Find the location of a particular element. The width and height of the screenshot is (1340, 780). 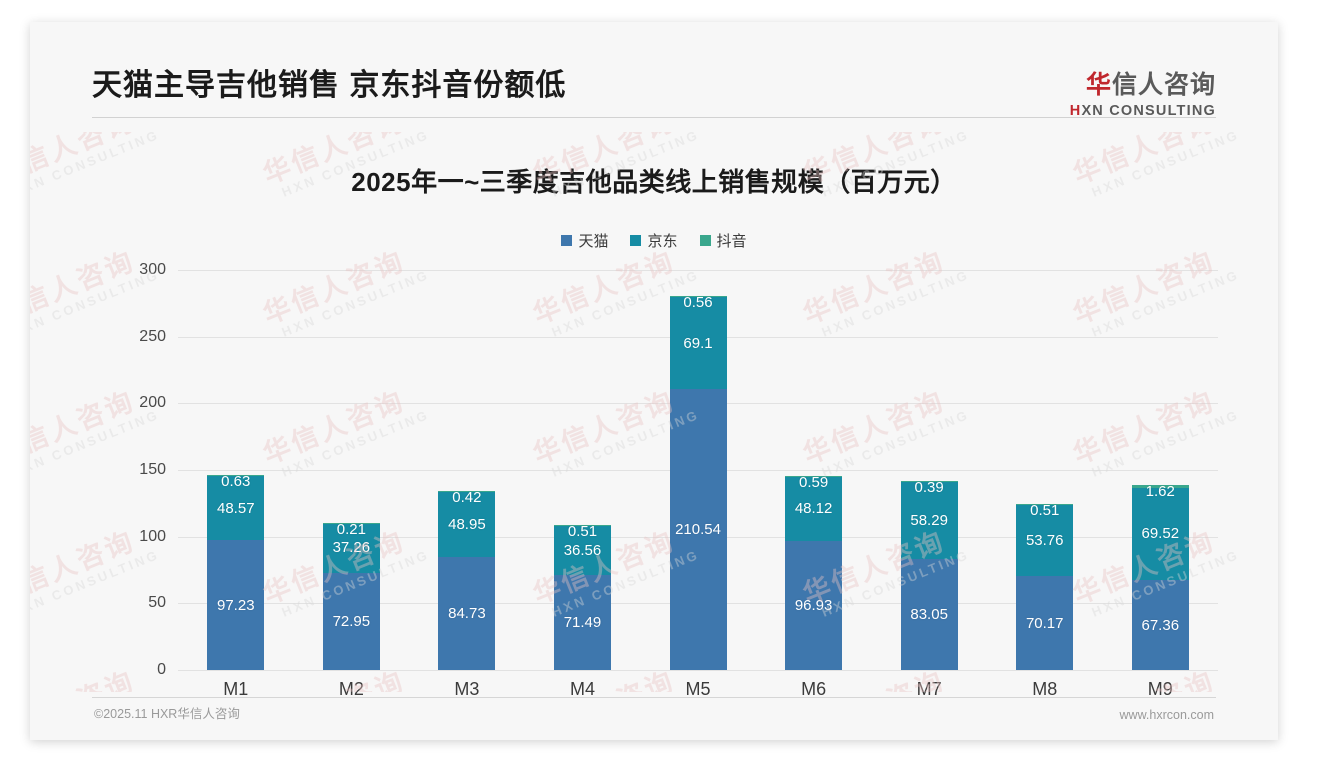

footer-divider is located at coordinates (654, 697).